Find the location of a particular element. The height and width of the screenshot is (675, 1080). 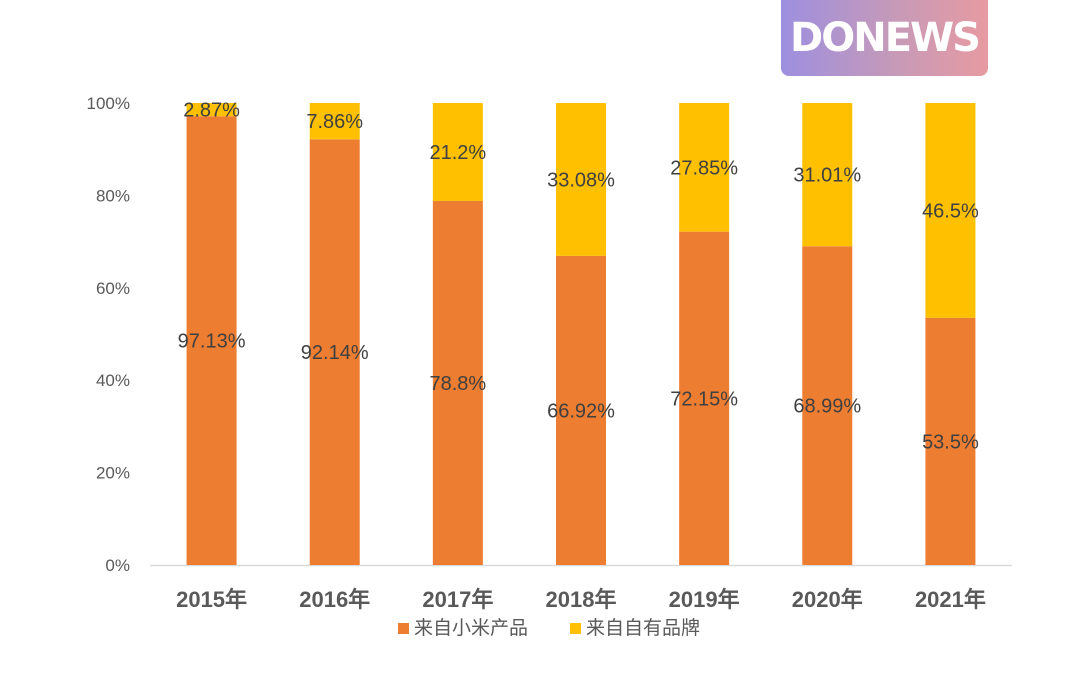

y-tick-label: 20% is located at coordinates (113, 473).